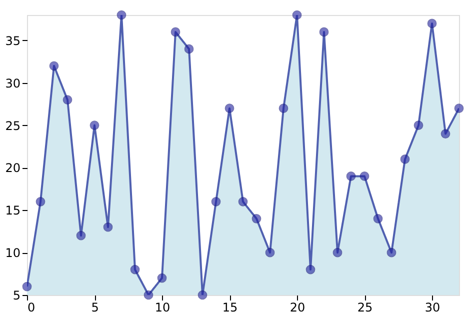 The width and height of the screenshot is (474, 317). Describe the element at coordinates (12, 83) in the screenshot. I see `y-tick-label: 30` at that location.